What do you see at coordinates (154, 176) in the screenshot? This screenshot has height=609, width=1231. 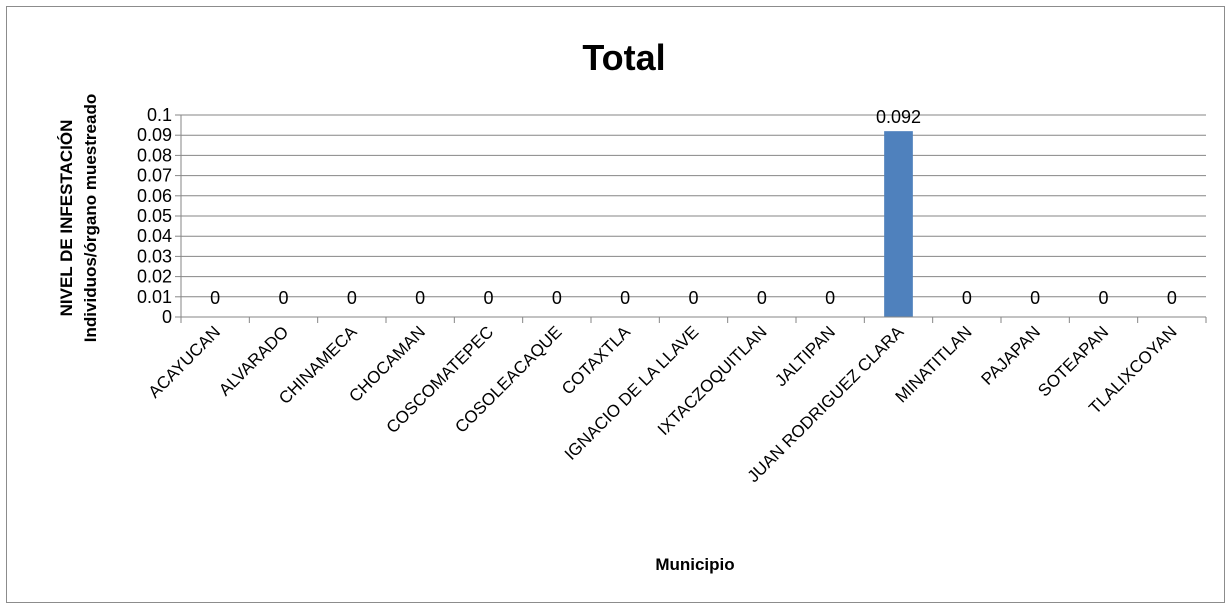 I see `y-tick-label: 0.07` at bounding box center [154, 176].